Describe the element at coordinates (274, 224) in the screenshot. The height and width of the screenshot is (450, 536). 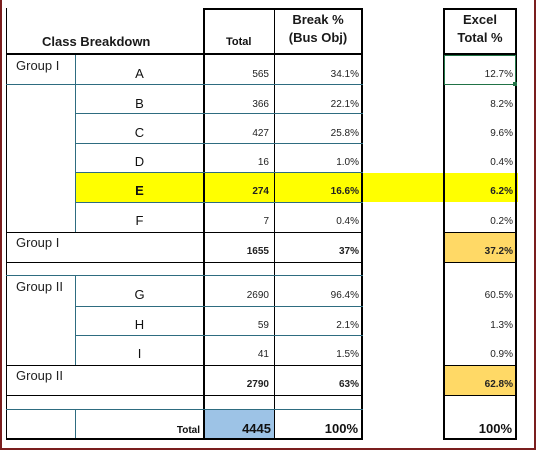
I see `table-border-mid2` at that location.